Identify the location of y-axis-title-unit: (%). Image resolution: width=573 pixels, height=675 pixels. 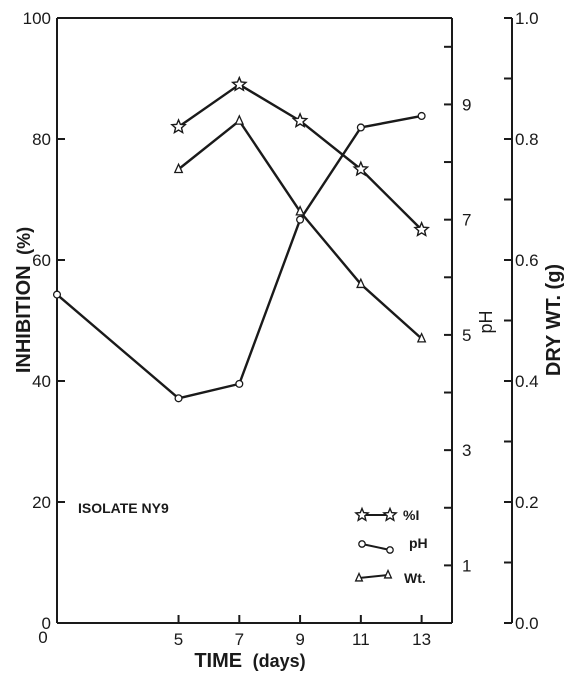
(24, 241).